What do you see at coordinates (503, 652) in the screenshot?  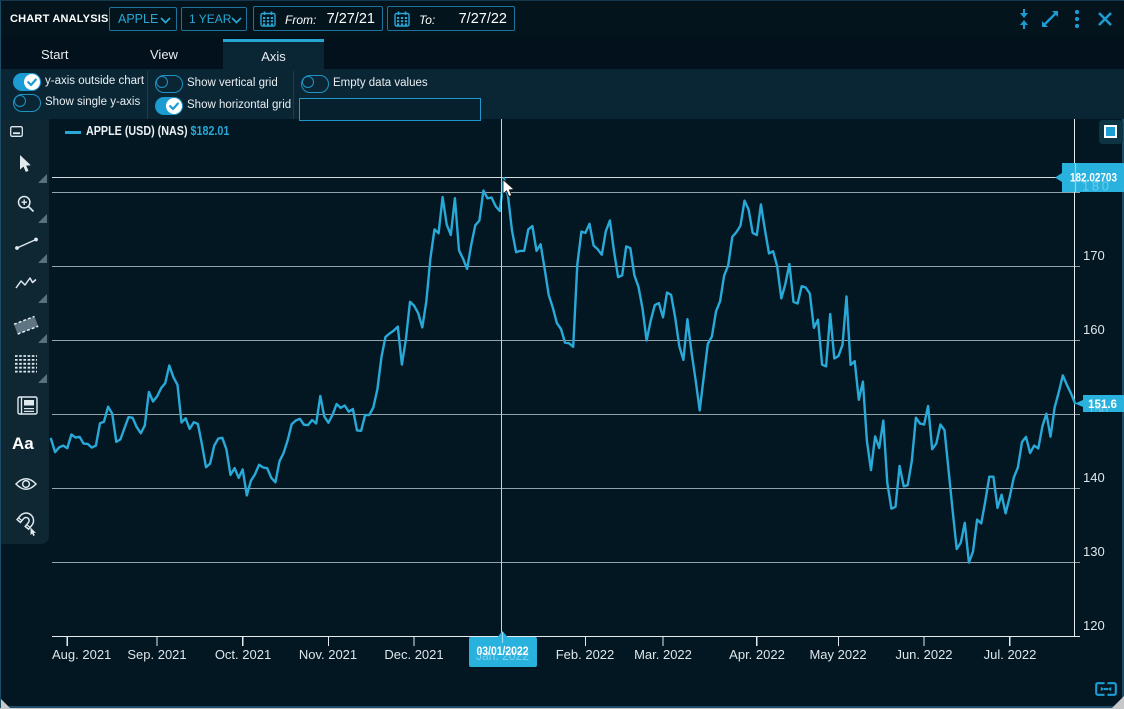 I see `svg-text: 03/01/2022` at bounding box center [503, 652].